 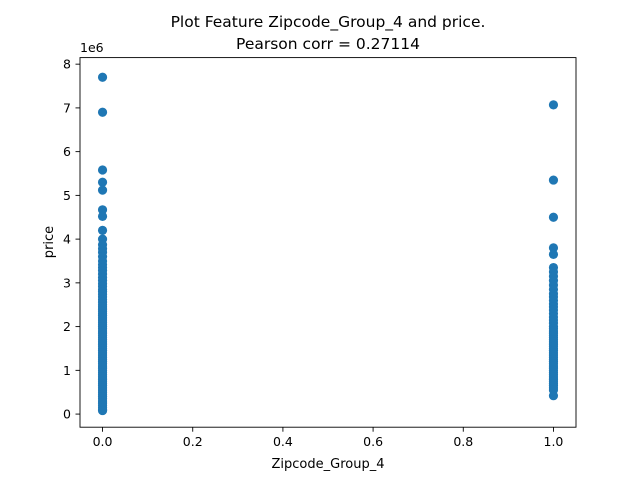 I want to click on y-tick-label-5: 5, so click(x=67, y=195).